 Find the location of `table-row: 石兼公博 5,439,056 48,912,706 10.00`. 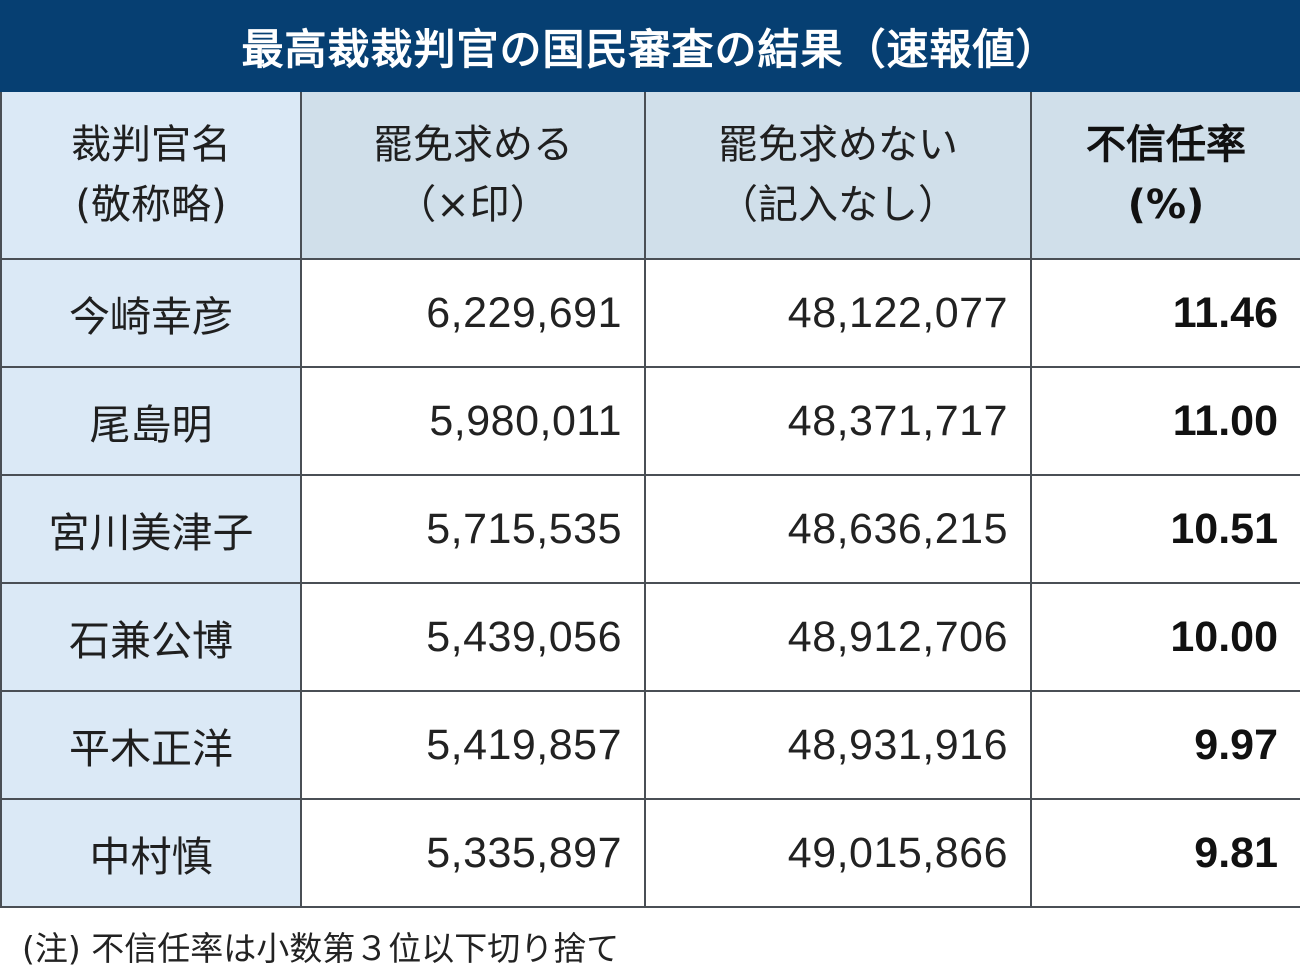

table-row: 石兼公博 5,439,056 48,912,706 10.00 is located at coordinates (650, 637).